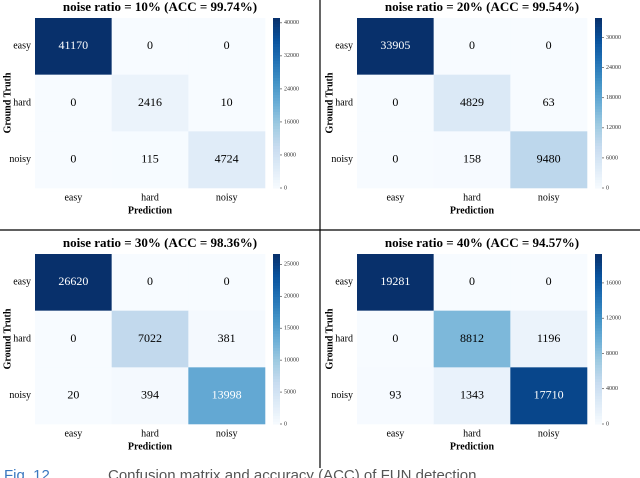  What do you see at coordinates (395, 45) in the screenshot?
I see `cell-value: 33905` at bounding box center [395, 45].